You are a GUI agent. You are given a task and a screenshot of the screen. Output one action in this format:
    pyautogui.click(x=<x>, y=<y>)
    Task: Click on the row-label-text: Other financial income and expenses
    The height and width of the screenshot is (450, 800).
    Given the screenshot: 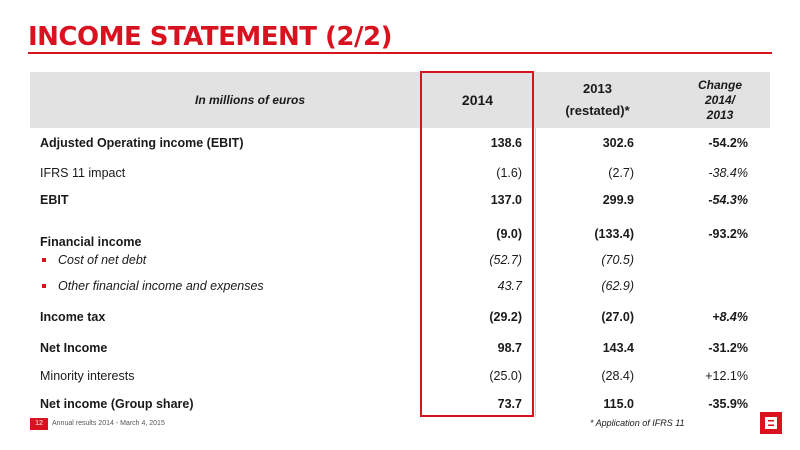 What is the action you would take?
    pyautogui.click(x=161, y=286)
    